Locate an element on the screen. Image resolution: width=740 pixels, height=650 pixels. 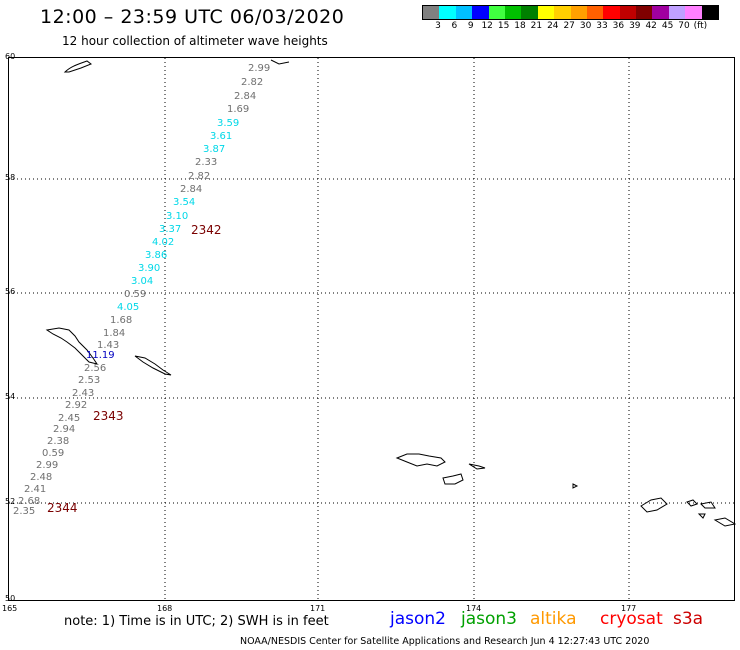
lat-label-58: 58 is located at coordinates (10, 177).